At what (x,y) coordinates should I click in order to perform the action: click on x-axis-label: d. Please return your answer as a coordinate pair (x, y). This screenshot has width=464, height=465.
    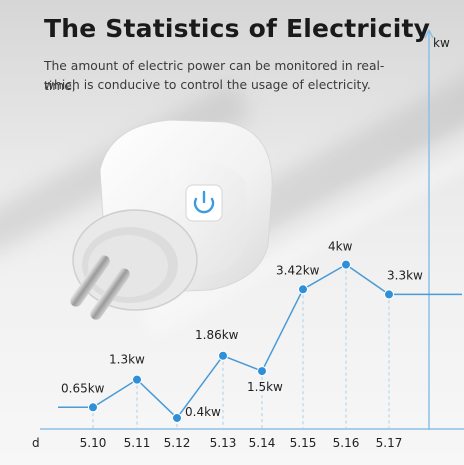
    Looking at the image, I should click on (36, 443).